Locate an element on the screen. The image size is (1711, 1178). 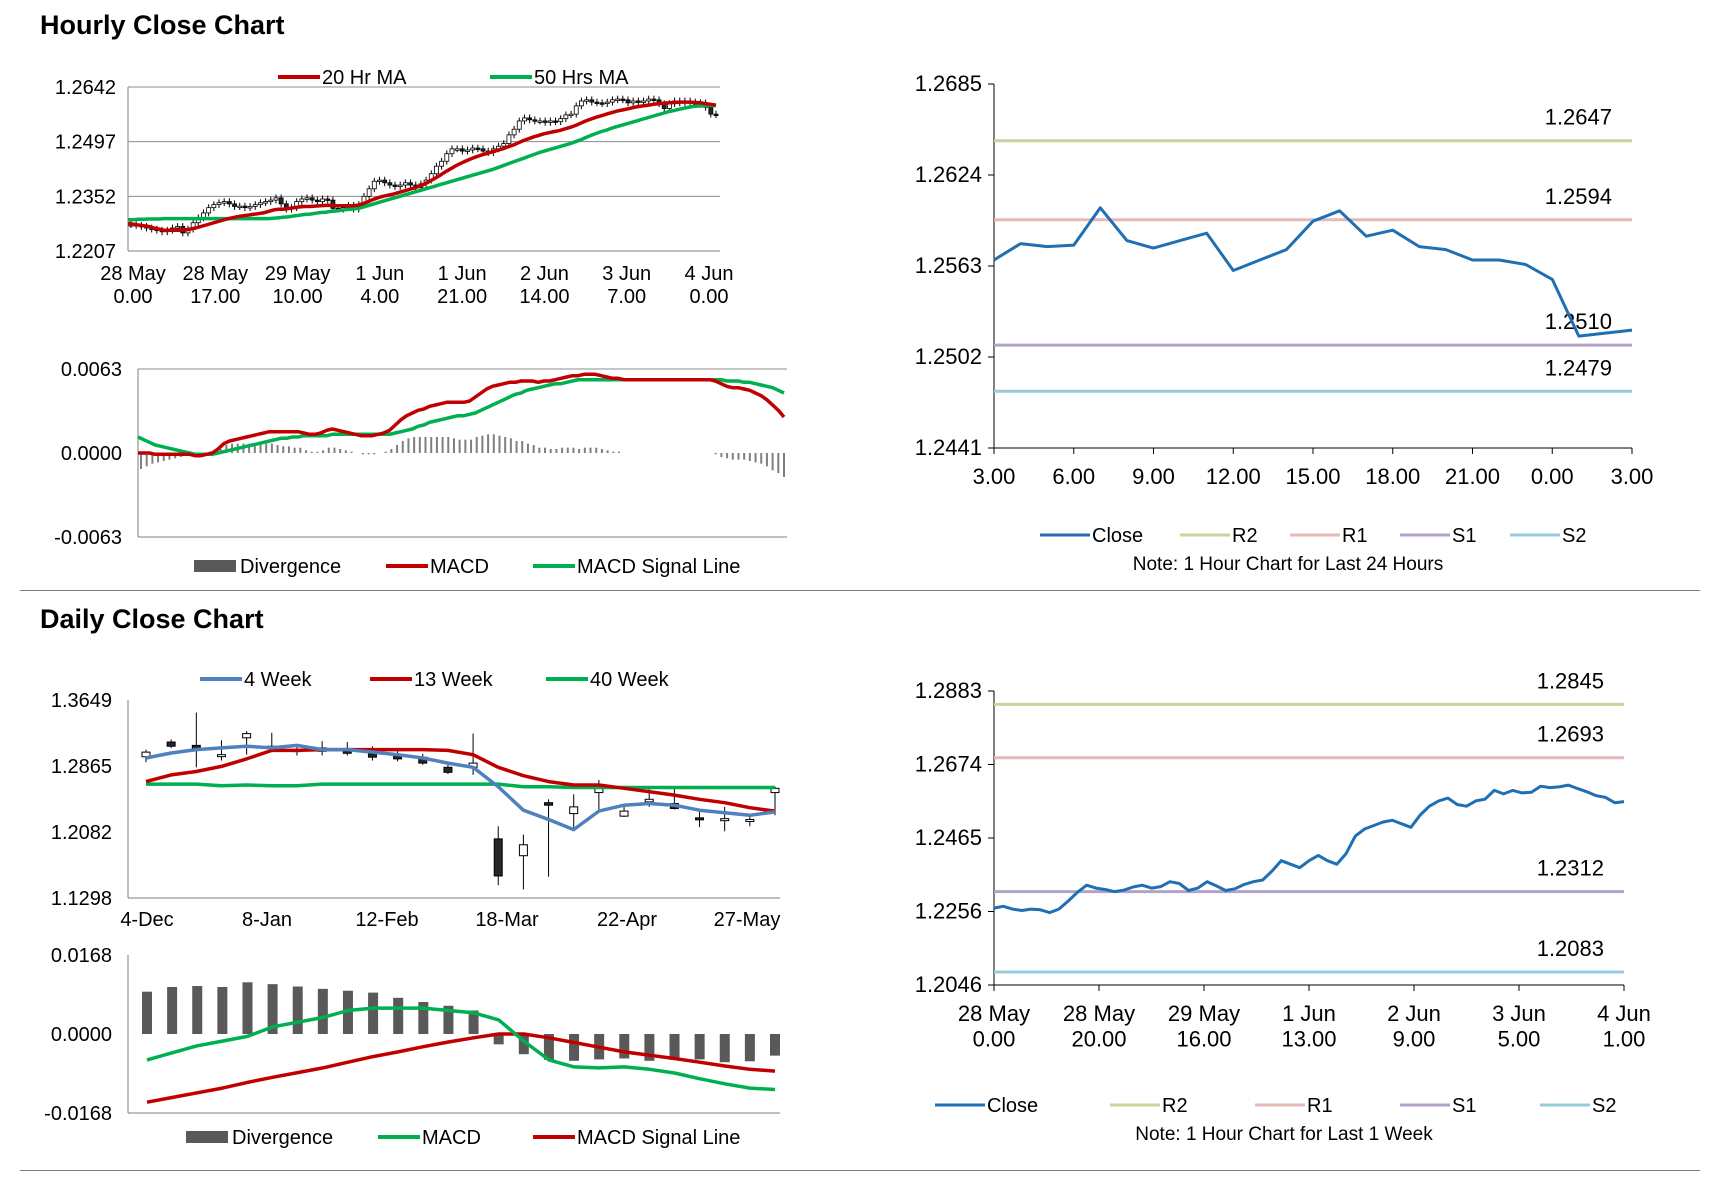
daily-levels-x-tick-label: 29 May 16.00 is located at coordinates (1204, 1026).